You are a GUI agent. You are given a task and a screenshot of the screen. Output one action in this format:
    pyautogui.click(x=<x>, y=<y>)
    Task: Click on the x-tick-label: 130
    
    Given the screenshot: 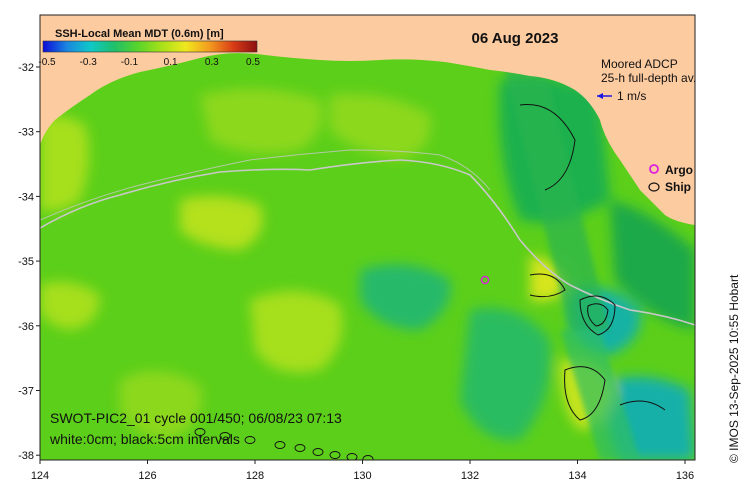 What is the action you would take?
    pyautogui.click(x=362, y=476)
    